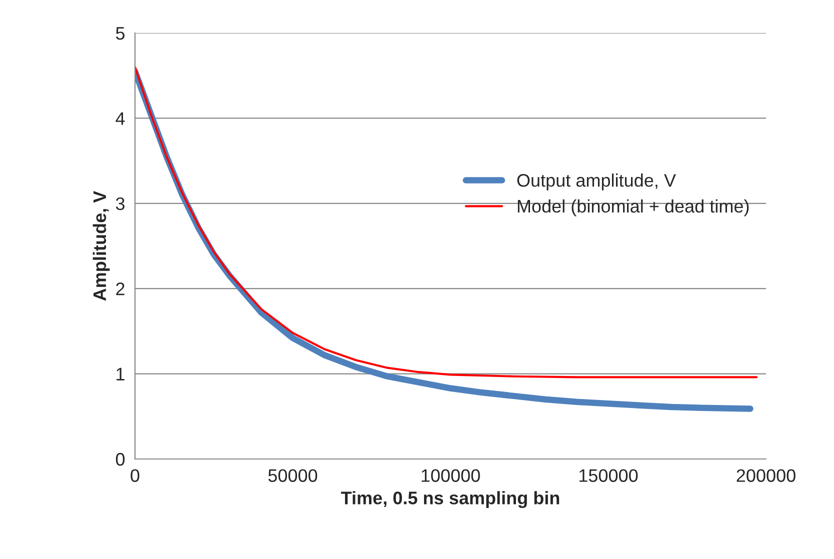  Describe the element at coordinates (609, 475) in the screenshot. I see `x-tick-label: 150000` at that location.